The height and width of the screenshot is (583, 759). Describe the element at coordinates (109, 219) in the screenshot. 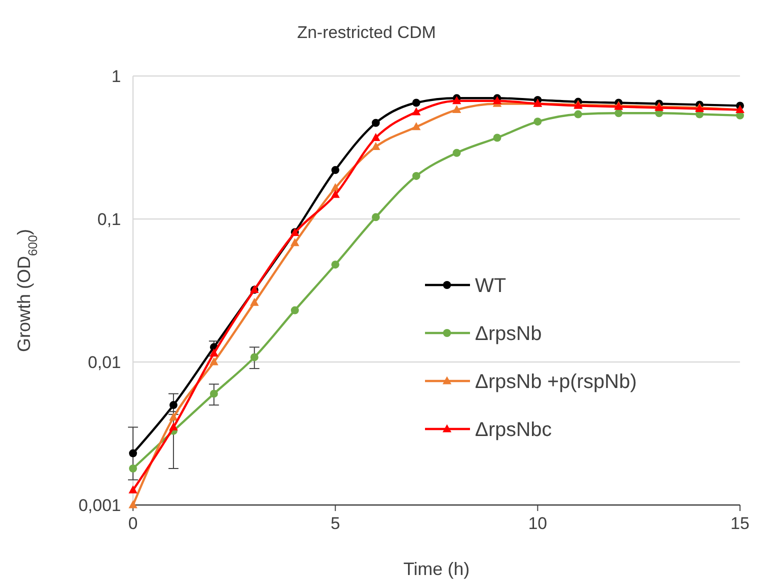

I see `y-tick-label: 0,1` at that location.